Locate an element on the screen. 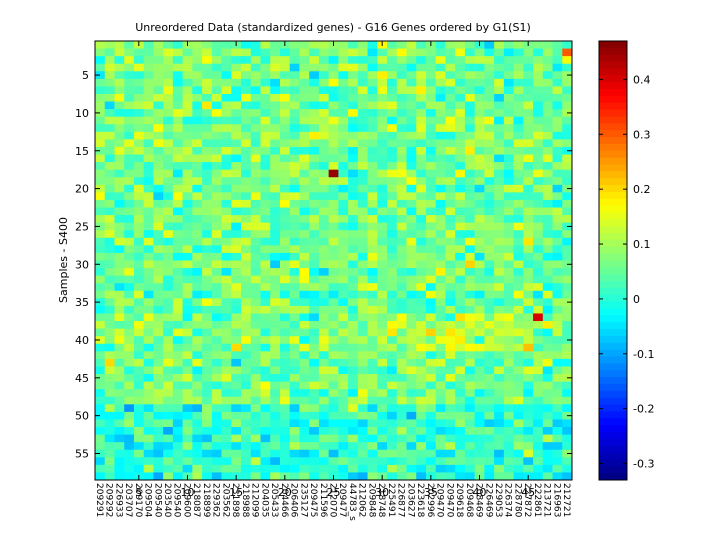 This screenshot has height=540, width=720. y-tick-label: 25 is located at coordinates (82, 226).